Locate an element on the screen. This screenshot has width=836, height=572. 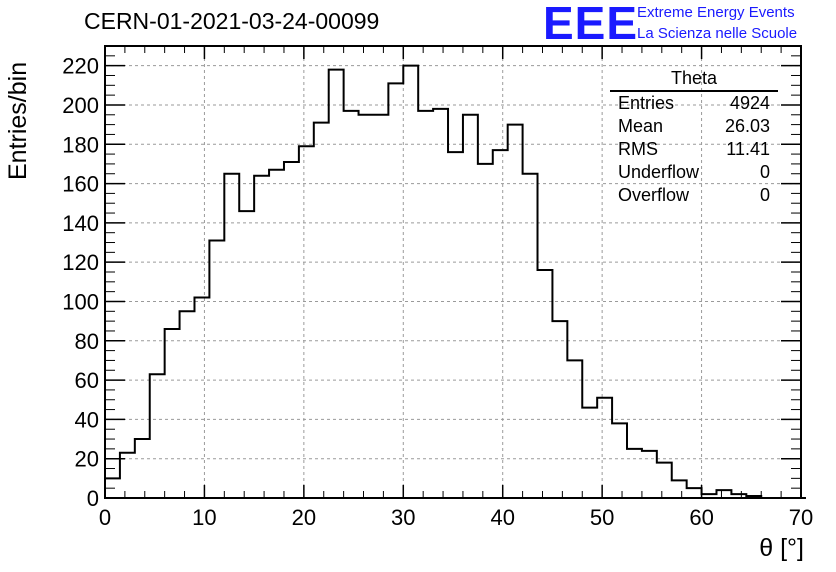
stats-row-underflow: Underflow 0 is located at coordinates (694, 172).